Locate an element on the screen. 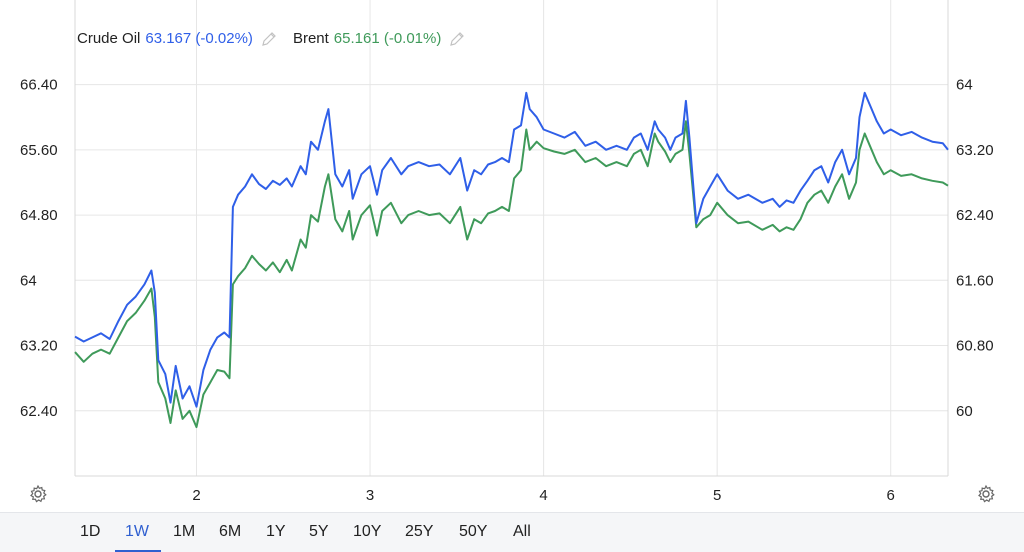  right-tick-label: 60 is located at coordinates (964, 411).